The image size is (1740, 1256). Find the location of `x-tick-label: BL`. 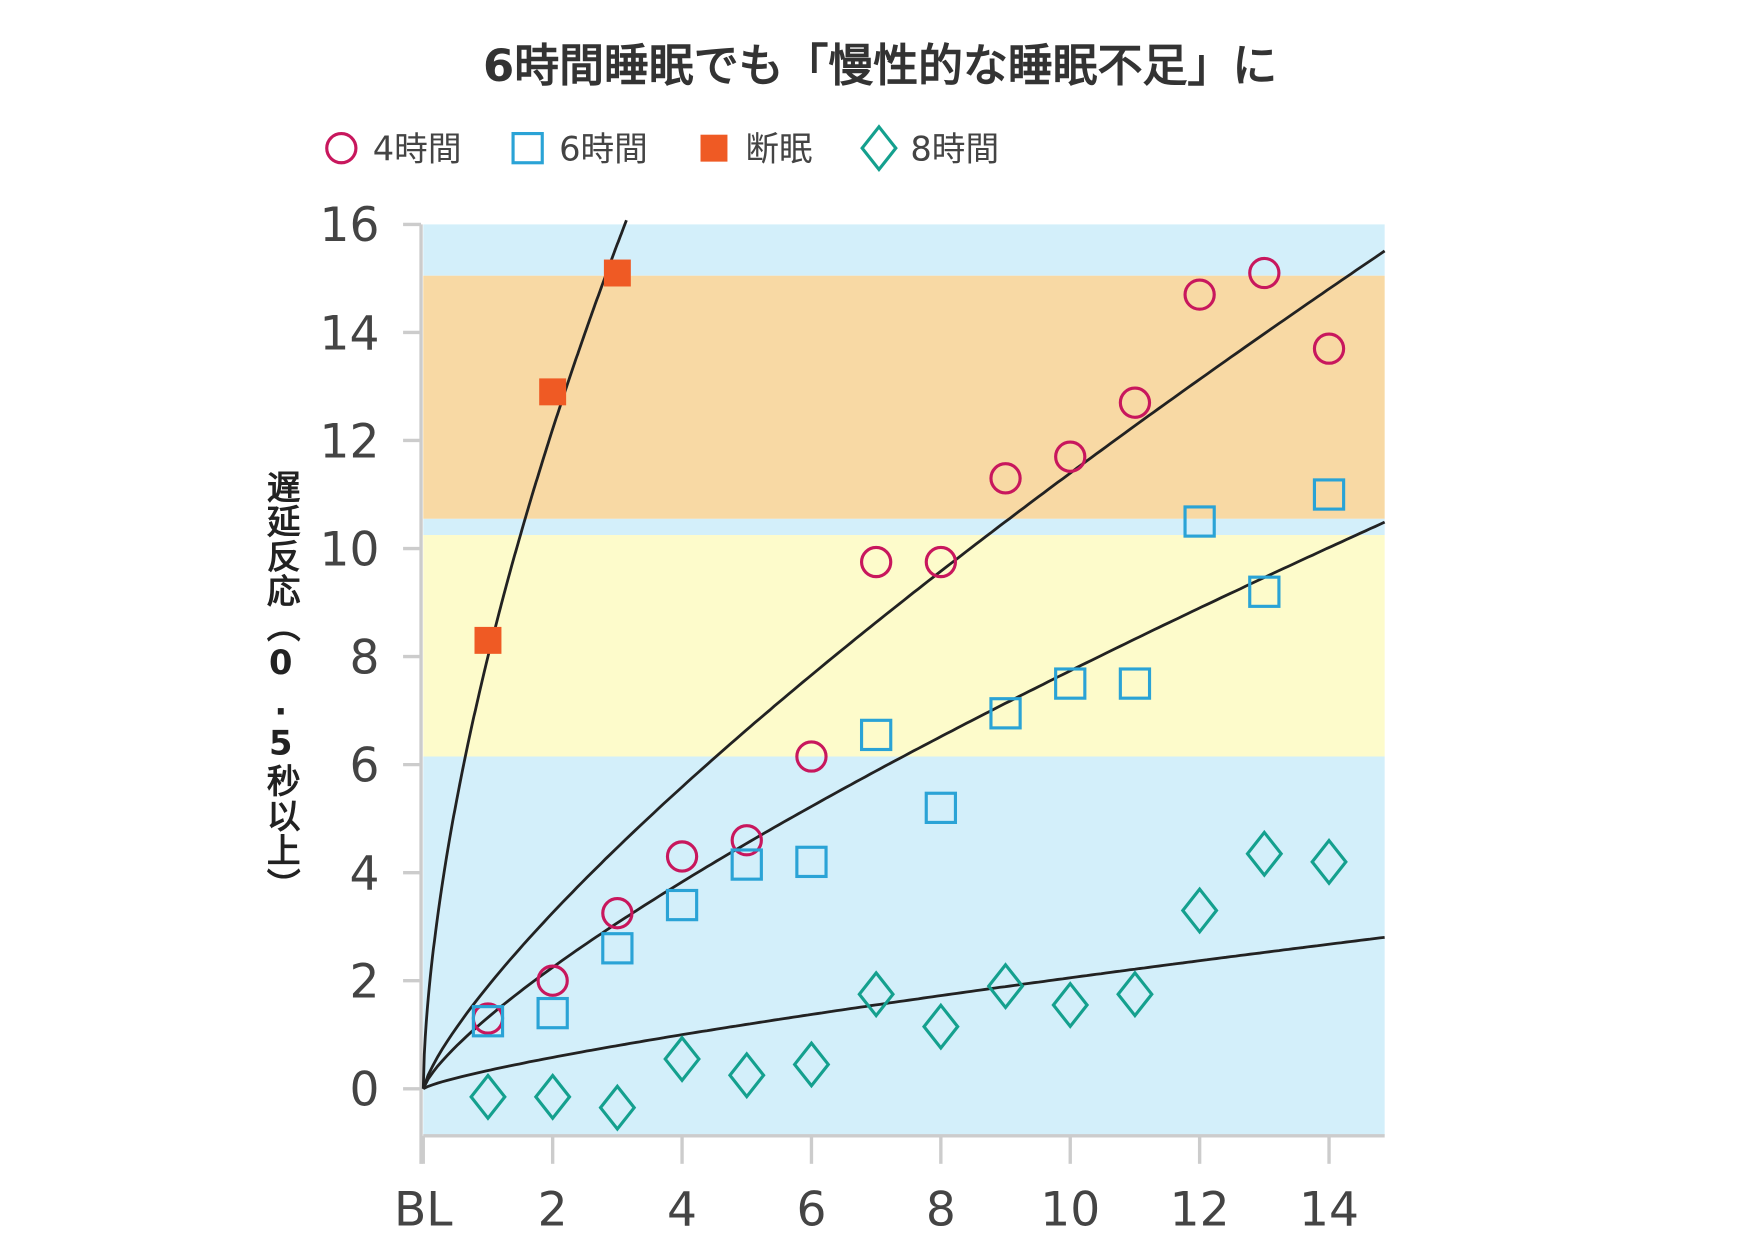

x-tick-label: BL is located at coordinates (423, 1210).